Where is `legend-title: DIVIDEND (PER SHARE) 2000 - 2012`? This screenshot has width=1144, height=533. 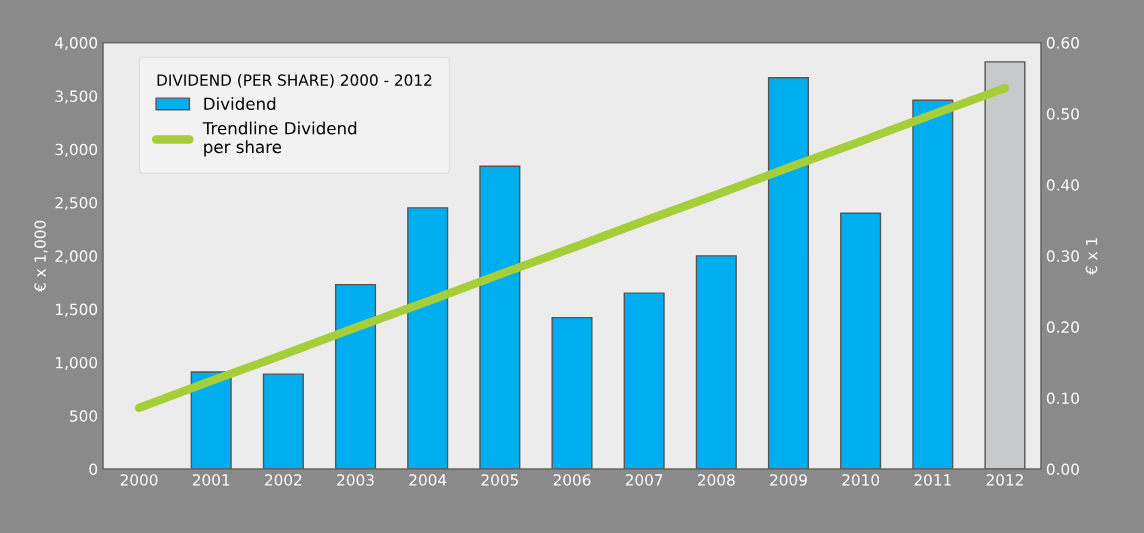 legend-title: DIVIDEND (PER SHARE) 2000 - 2012 is located at coordinates (294, 81).